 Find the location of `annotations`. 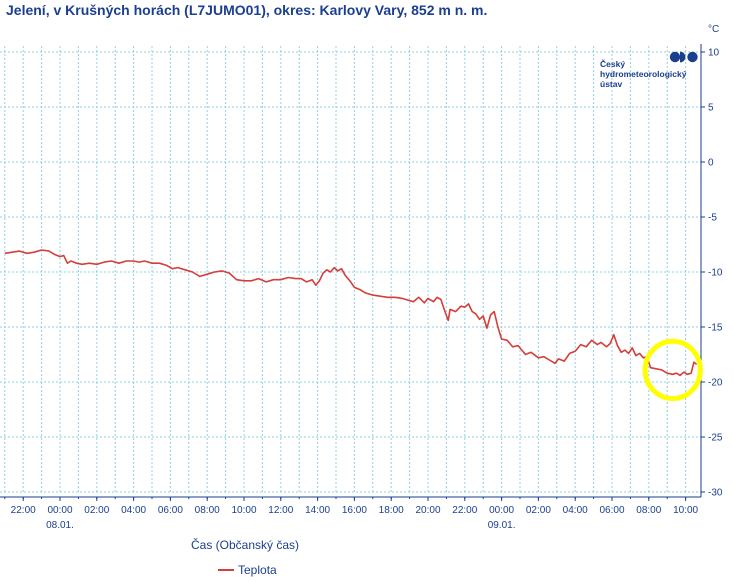

annotations is located at coordinates (672, 369).